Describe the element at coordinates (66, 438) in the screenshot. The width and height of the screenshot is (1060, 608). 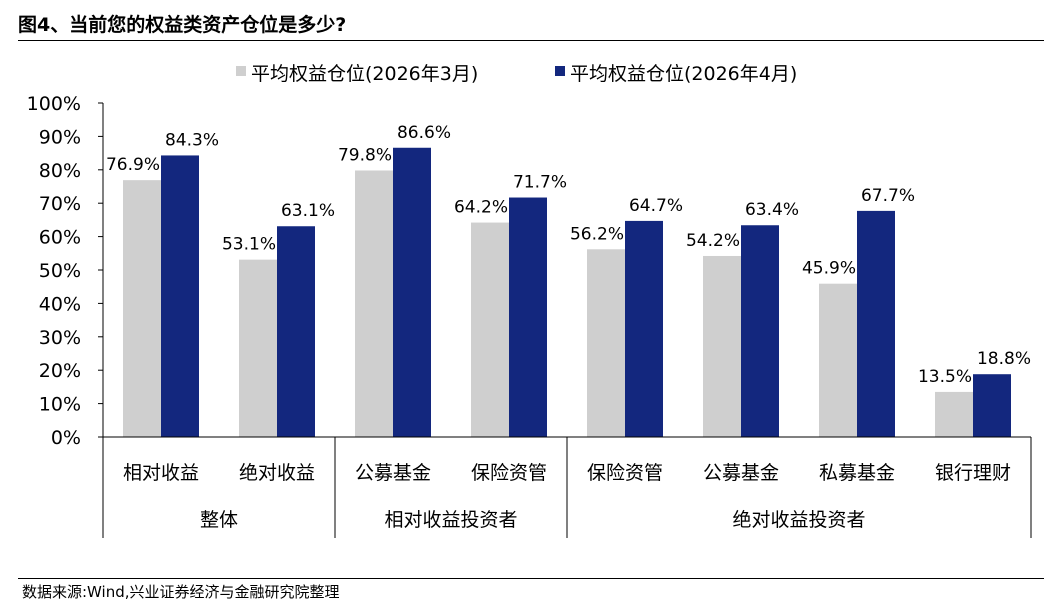
I see `y-tick-label: 0%` at that location.